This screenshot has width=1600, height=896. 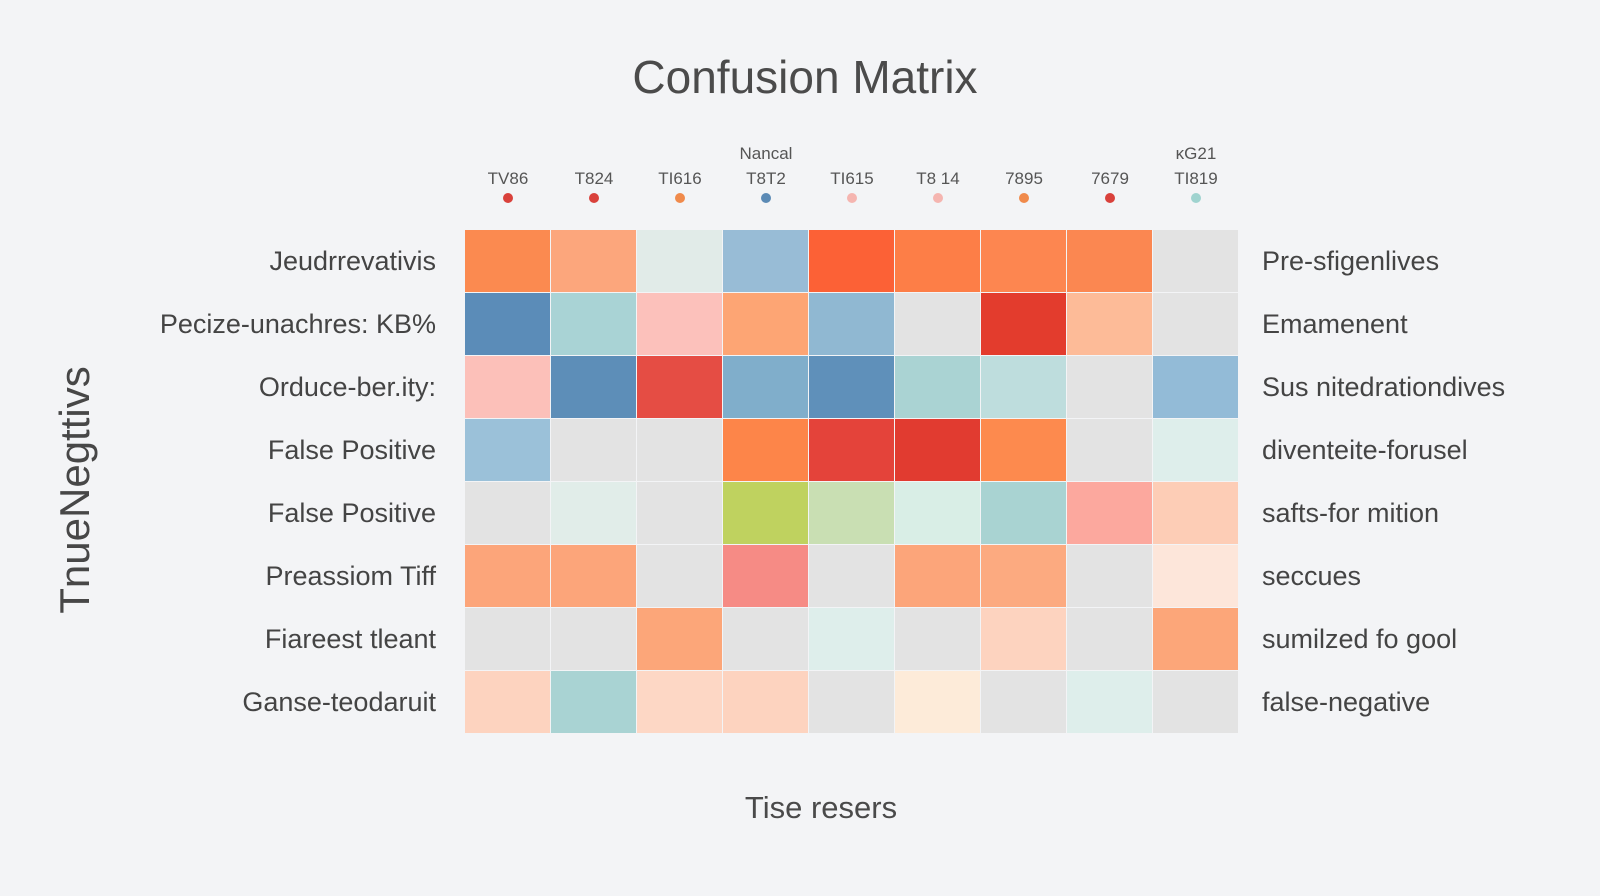 I want to click on column-header-label: TI615, so click(x=852, y=178).